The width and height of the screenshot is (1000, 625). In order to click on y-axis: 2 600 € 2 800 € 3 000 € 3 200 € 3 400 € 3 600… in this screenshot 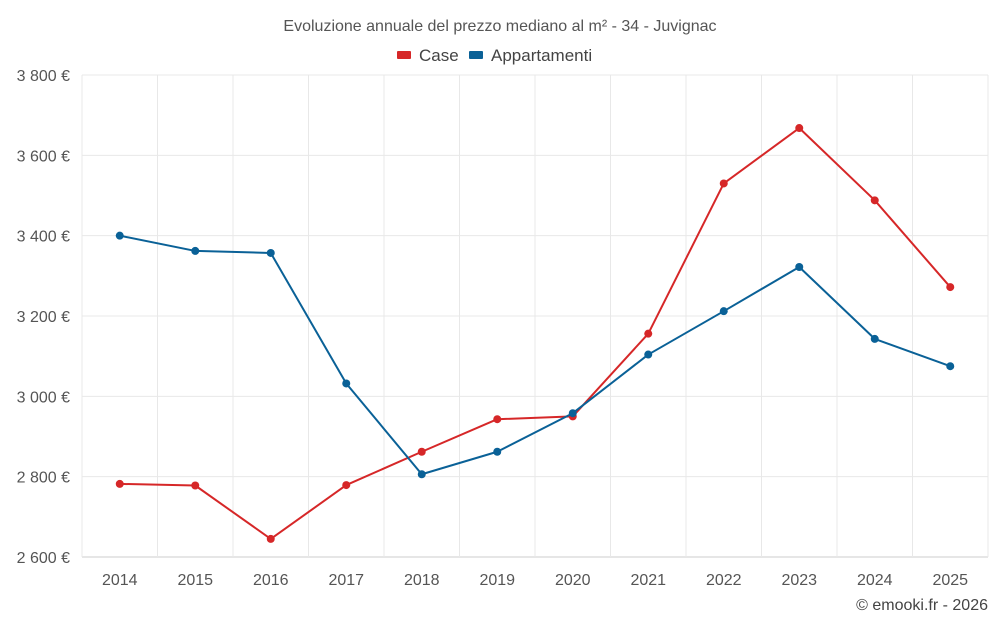, I will do `click(43, 317)`.